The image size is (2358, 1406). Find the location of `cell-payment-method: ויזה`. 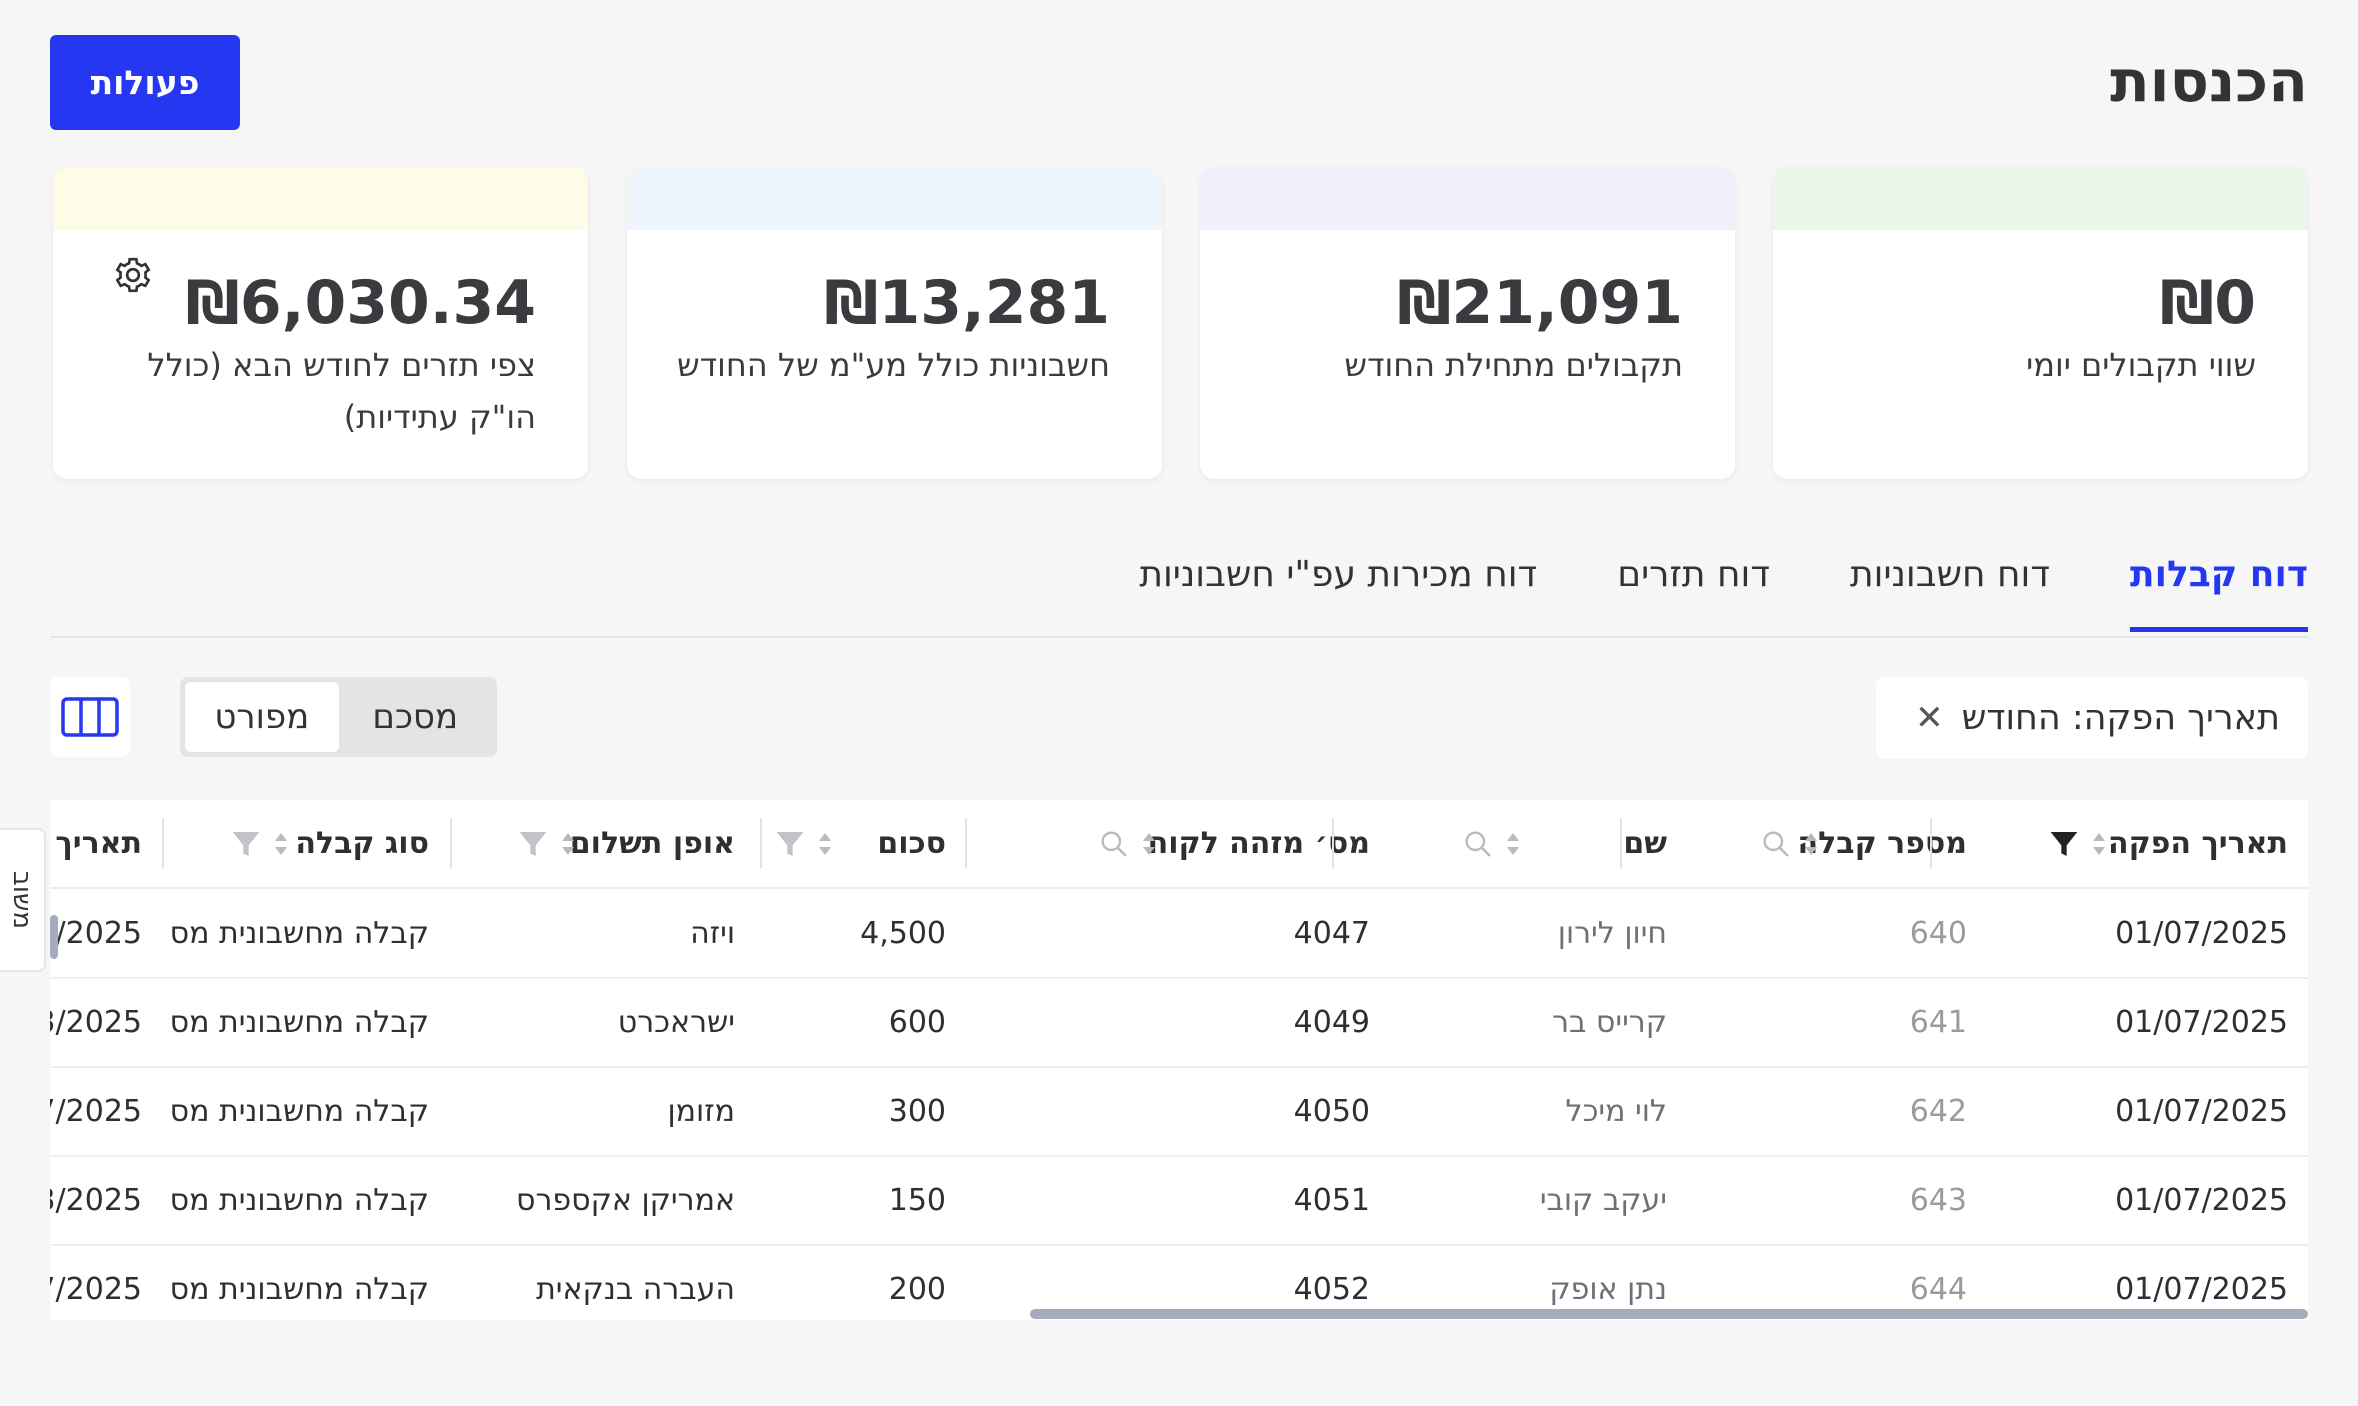

cell-payment-method: ויזה is located at coordinates (712, 933).